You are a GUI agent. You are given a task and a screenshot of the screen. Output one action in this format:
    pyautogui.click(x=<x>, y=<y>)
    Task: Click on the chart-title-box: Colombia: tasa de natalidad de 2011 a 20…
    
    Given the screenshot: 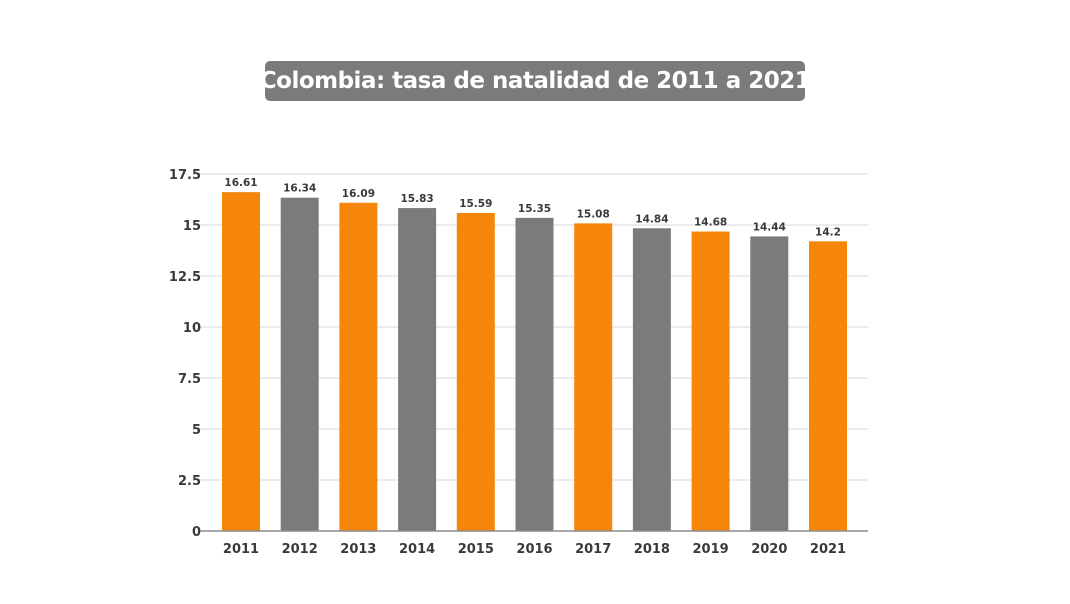 What is the action you would take?
    pyautogui.click(x=535, y=81)
    